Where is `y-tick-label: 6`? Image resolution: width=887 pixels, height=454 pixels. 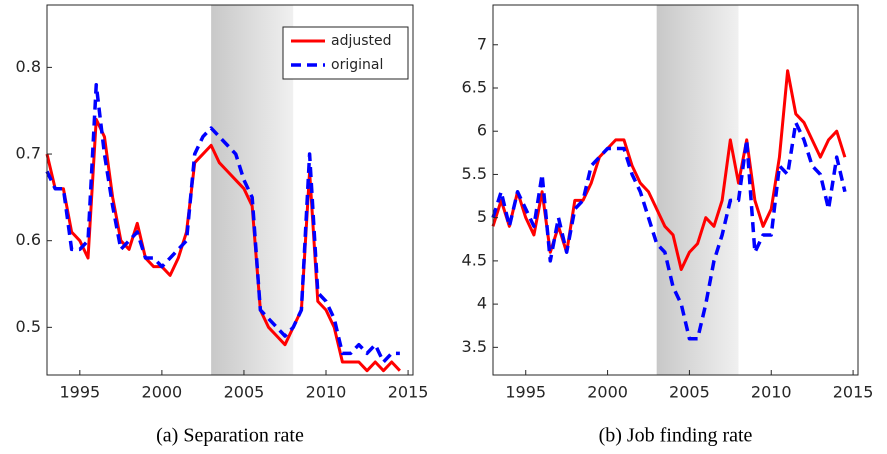 y-tick-label: 6 is located at coordinates (482, 130).